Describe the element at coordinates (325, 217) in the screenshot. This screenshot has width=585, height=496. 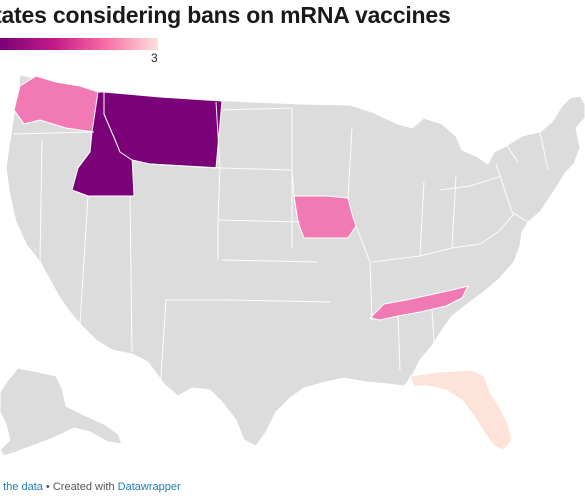
I see `state-iowa` at that location.